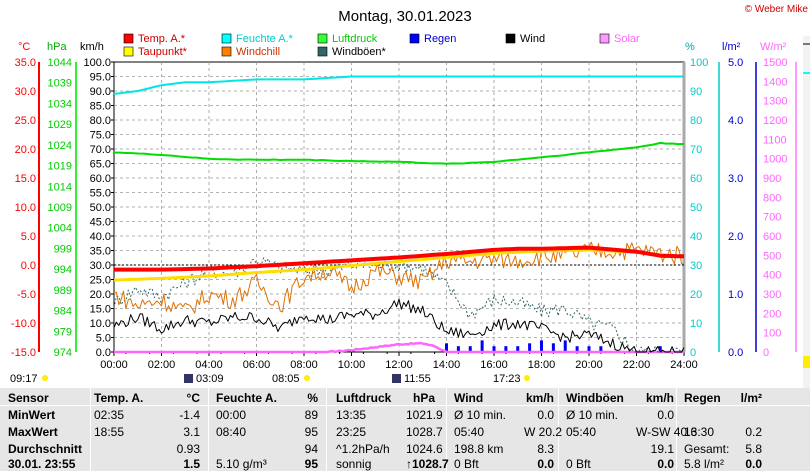  What do you see at coordinates (355, 39) in the screenshot?
I see `legend-label: Luftdruck` at bounding box center [355, 39].